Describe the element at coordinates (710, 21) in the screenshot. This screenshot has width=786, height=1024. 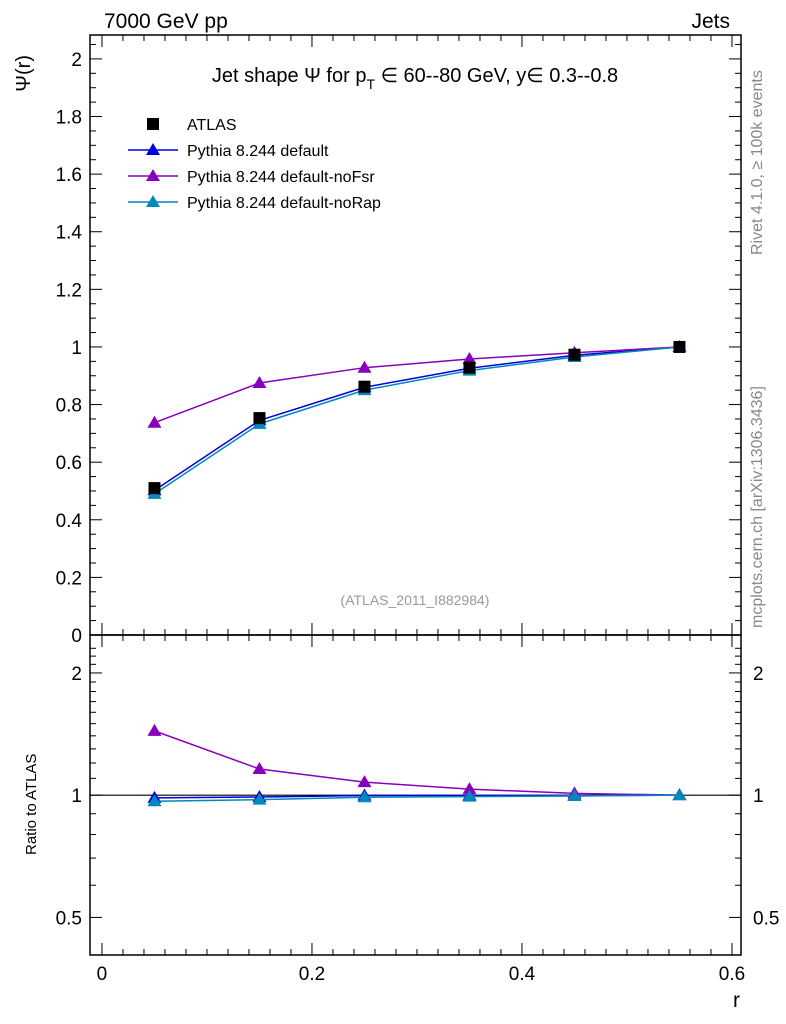
I see `header-right: Jets` at that location.